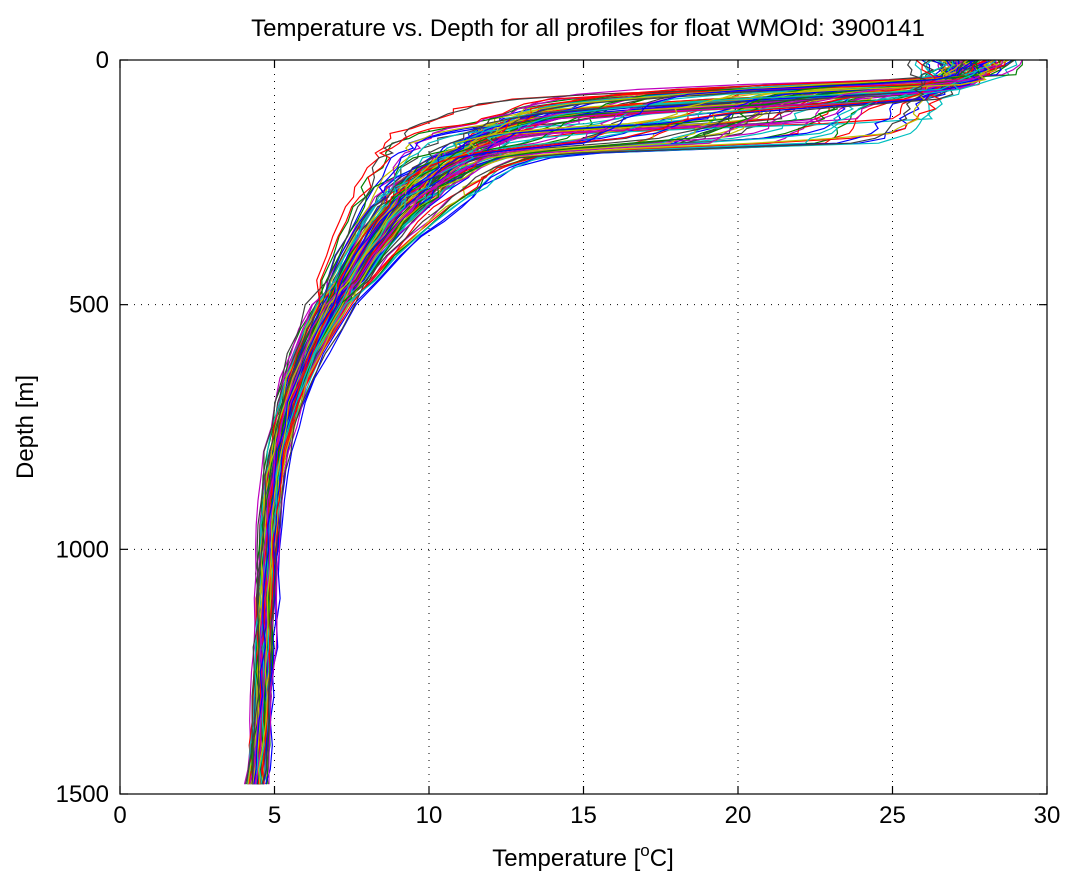 This screenshot has width=1073, height=879. What do you see at coordinates (583, 815) in the screenshot?
I see `x-tick-label: 15` at bounding box center [583, 815].